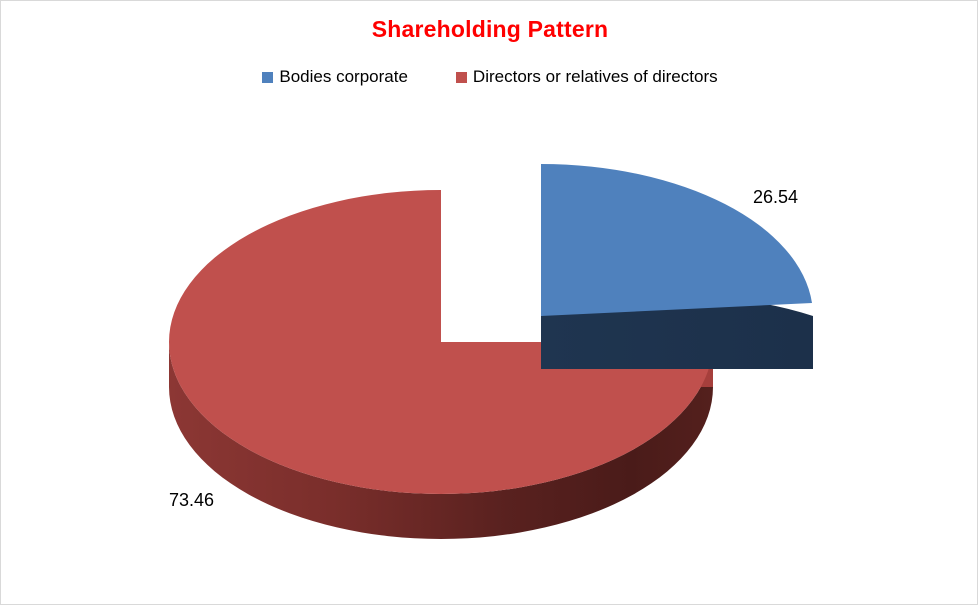  I want to click on legend-item-directors-or-relatives: Directors or relatives of directors, so click(586, 76).